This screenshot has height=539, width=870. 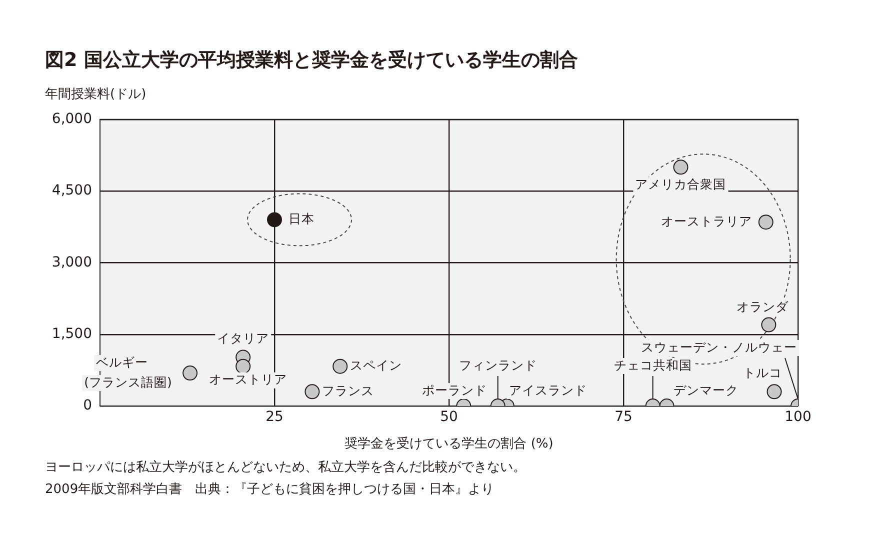 What do you see at coordinates (653, 364) in the screenshot?
I see `annotation: チェコ共和国` at bounding box center [653, 364].